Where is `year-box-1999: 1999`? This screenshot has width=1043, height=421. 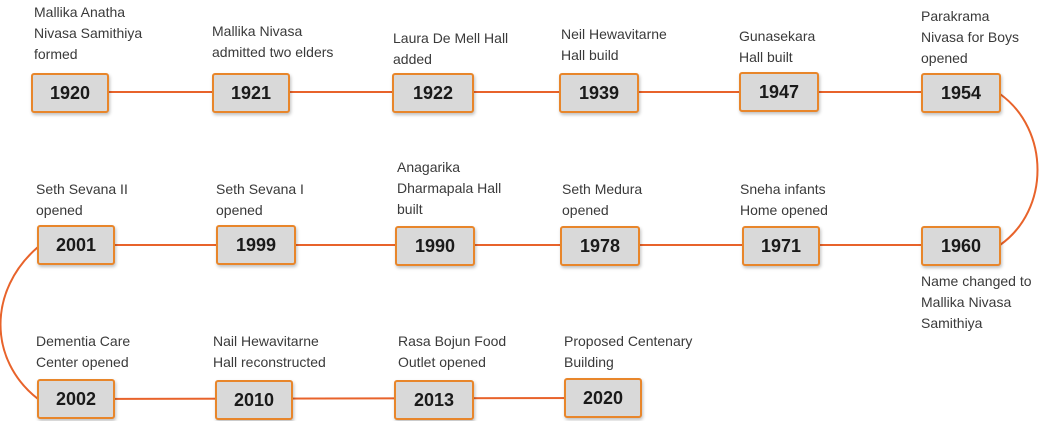 year-box-1999: 1999 is located at coordinates (256, 245).